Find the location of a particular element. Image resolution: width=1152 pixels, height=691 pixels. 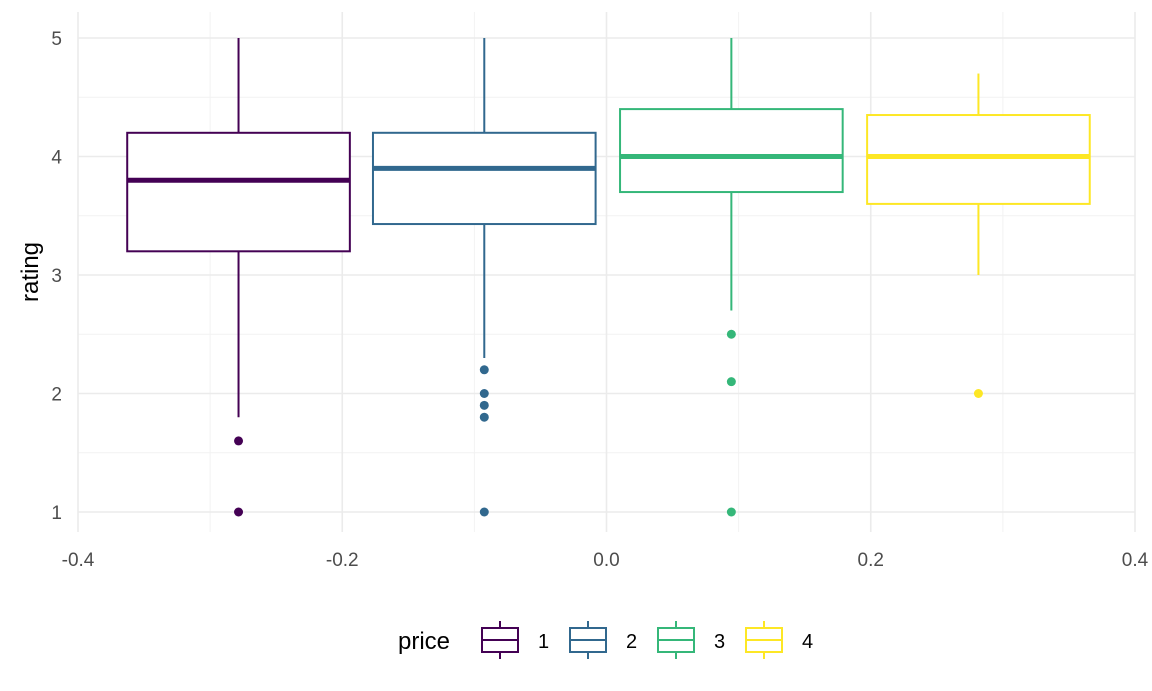

x-tick-label: 0.2 is located at coordinates (871, 560).